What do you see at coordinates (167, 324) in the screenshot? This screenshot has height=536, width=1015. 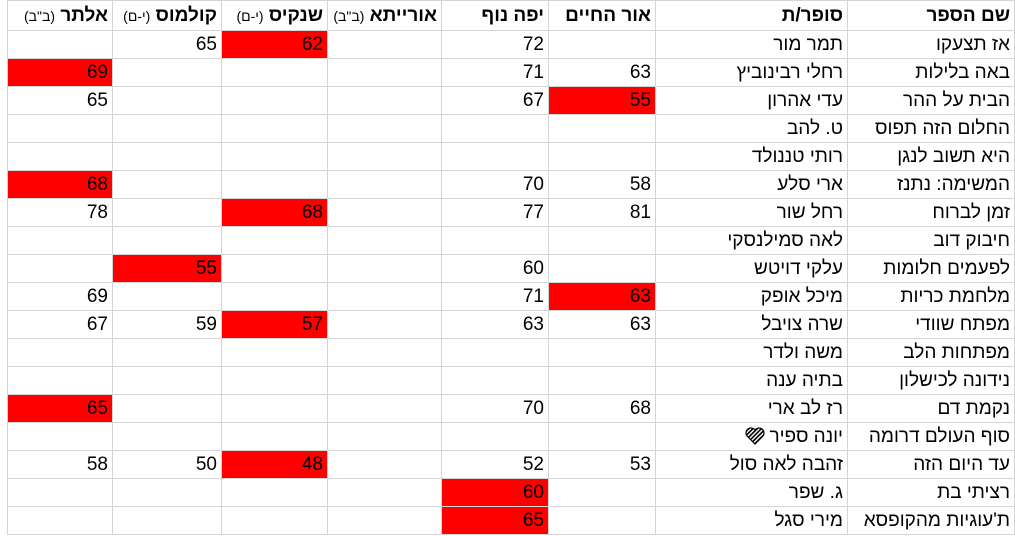 I see `cell-score-kolmos: 59` at bounding box center [167, 324].